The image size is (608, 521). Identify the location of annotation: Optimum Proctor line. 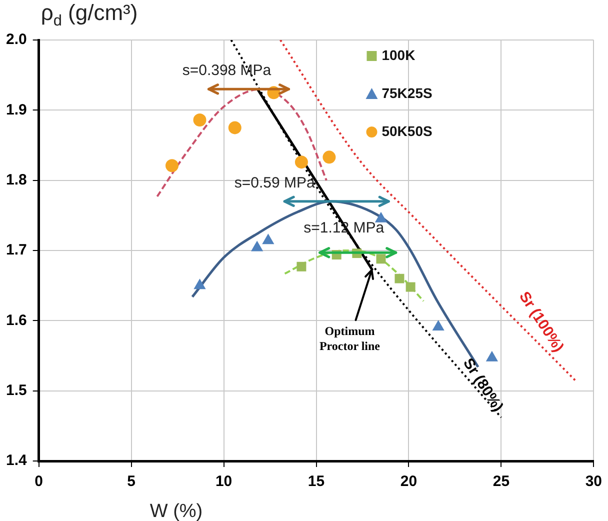
(350, 339).